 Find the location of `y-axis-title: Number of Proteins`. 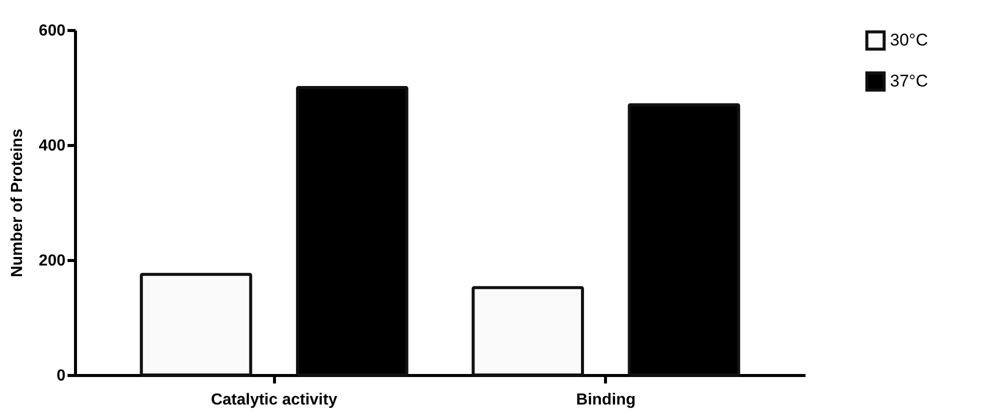

y-axis-title: Number of Proteins is located at coordinates (17, 203).